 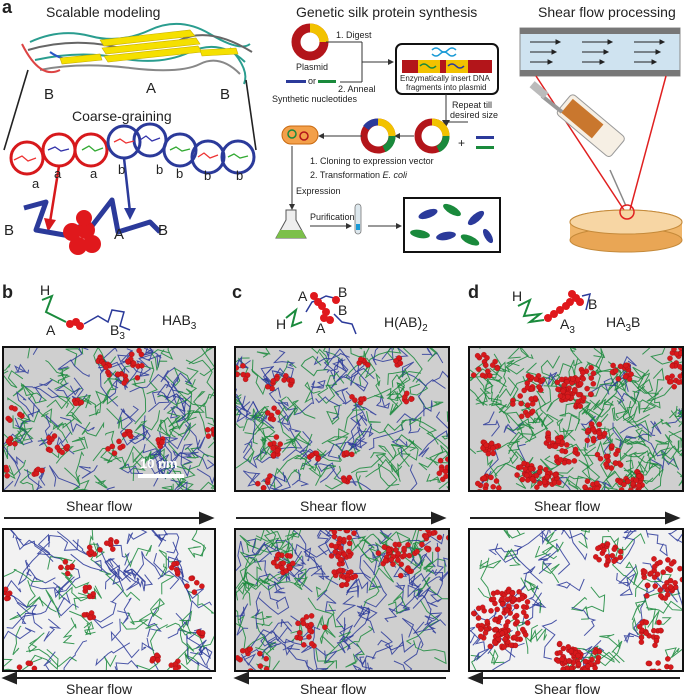 What do you see at coordinates (343, 310) in the screenshot?
I see `mol-c-label-b2: B` at bounding box center [343, 310].